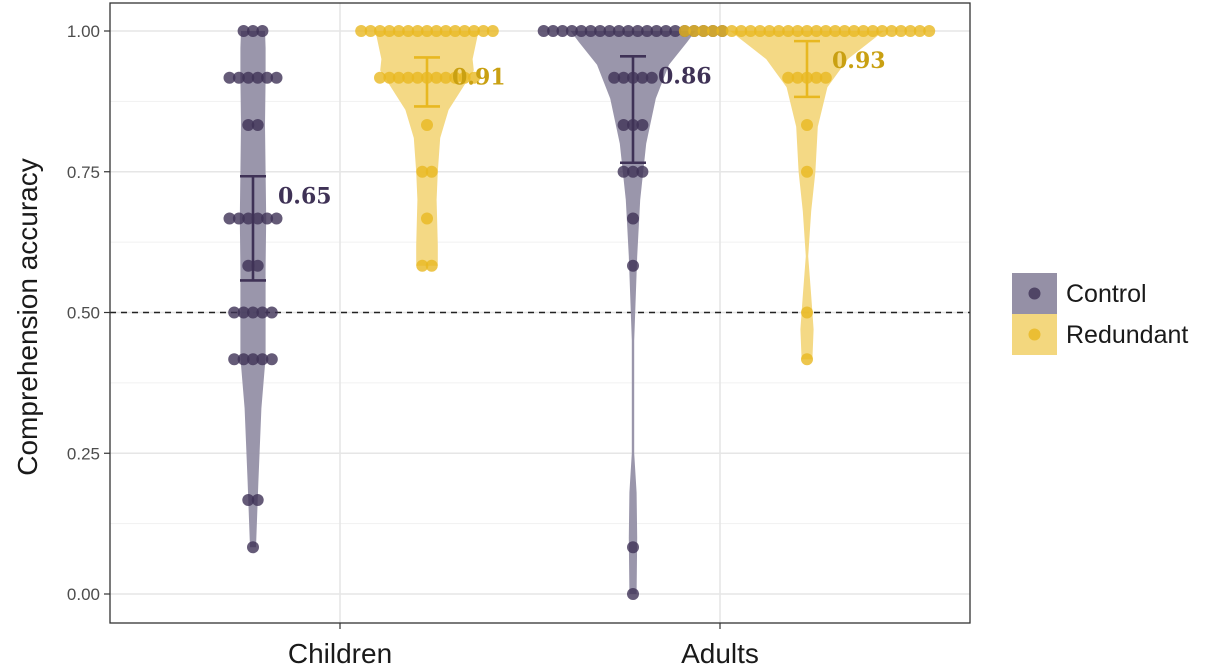  What do you see at coordinates (633, 312) in the screenshot?
I see `violin-control-adults` at bounding box center [633, 312].